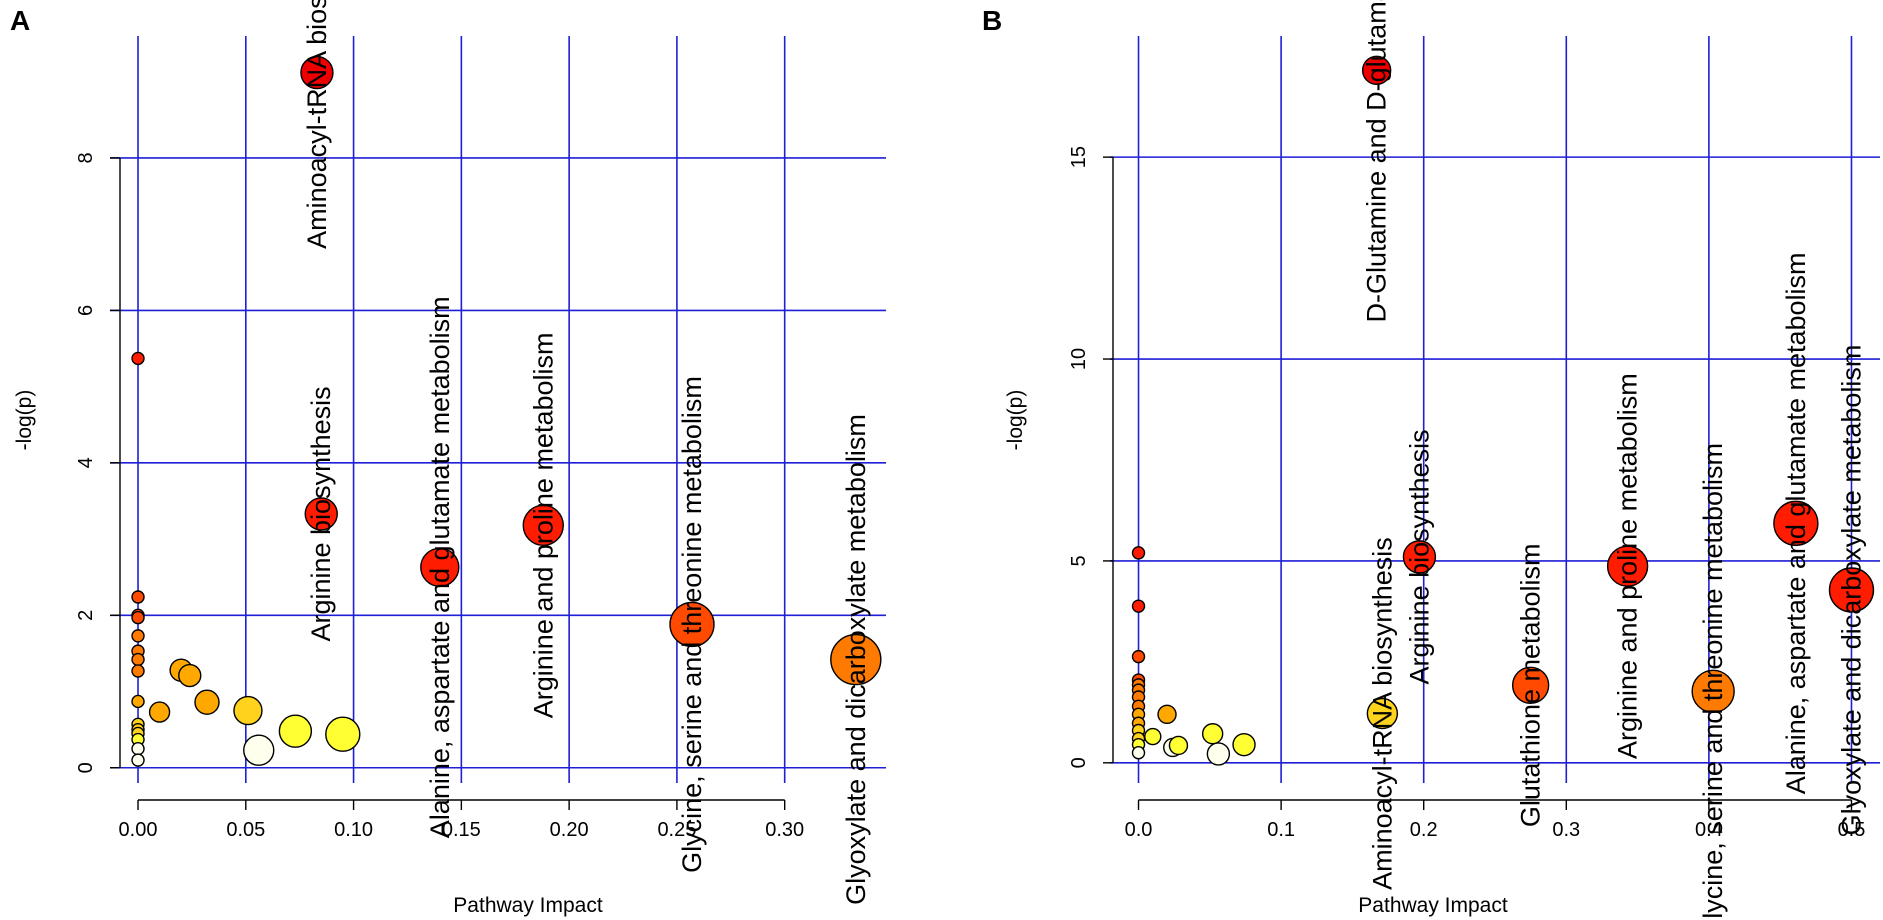  Describe the element at coordinates (86, 157) in the screenshot. I see `y-tick-label: 8` at that location.